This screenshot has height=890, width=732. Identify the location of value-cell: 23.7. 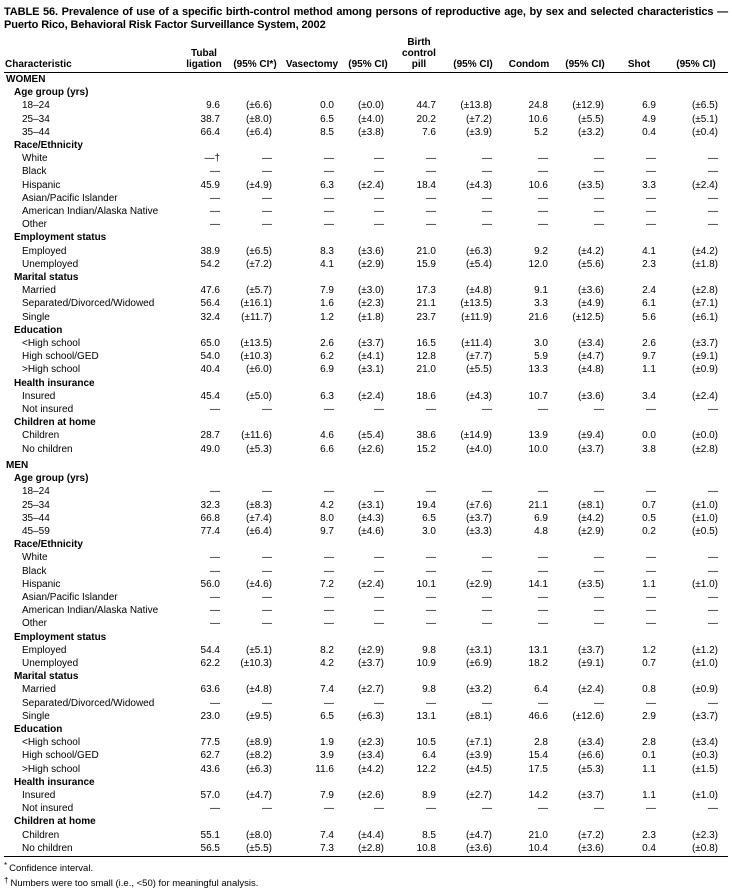
(426, 317).